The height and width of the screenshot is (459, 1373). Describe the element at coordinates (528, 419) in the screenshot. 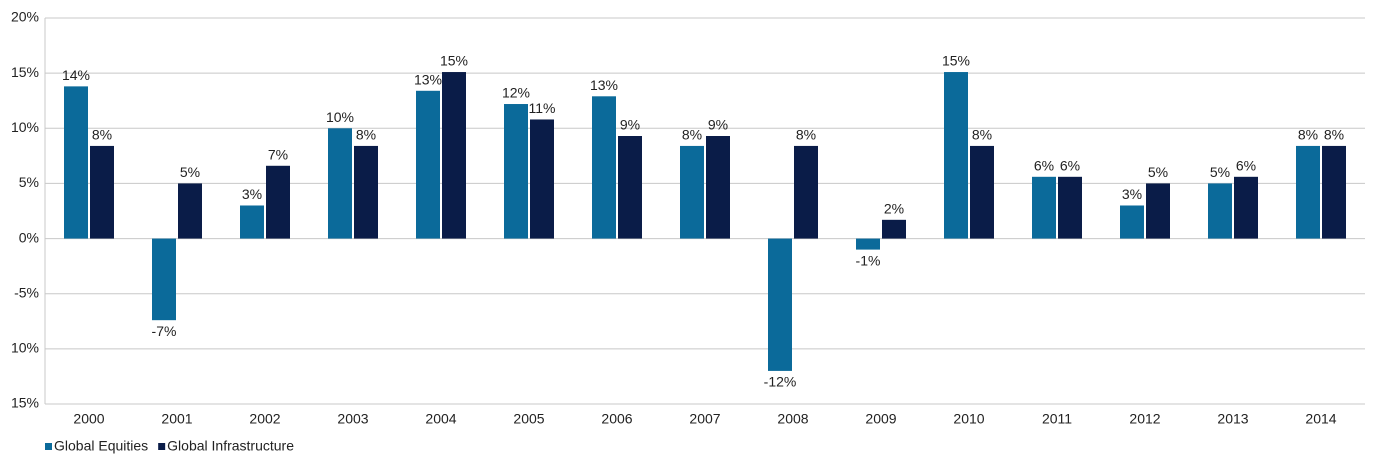

I see `x-tick-label: 2005` at that location.